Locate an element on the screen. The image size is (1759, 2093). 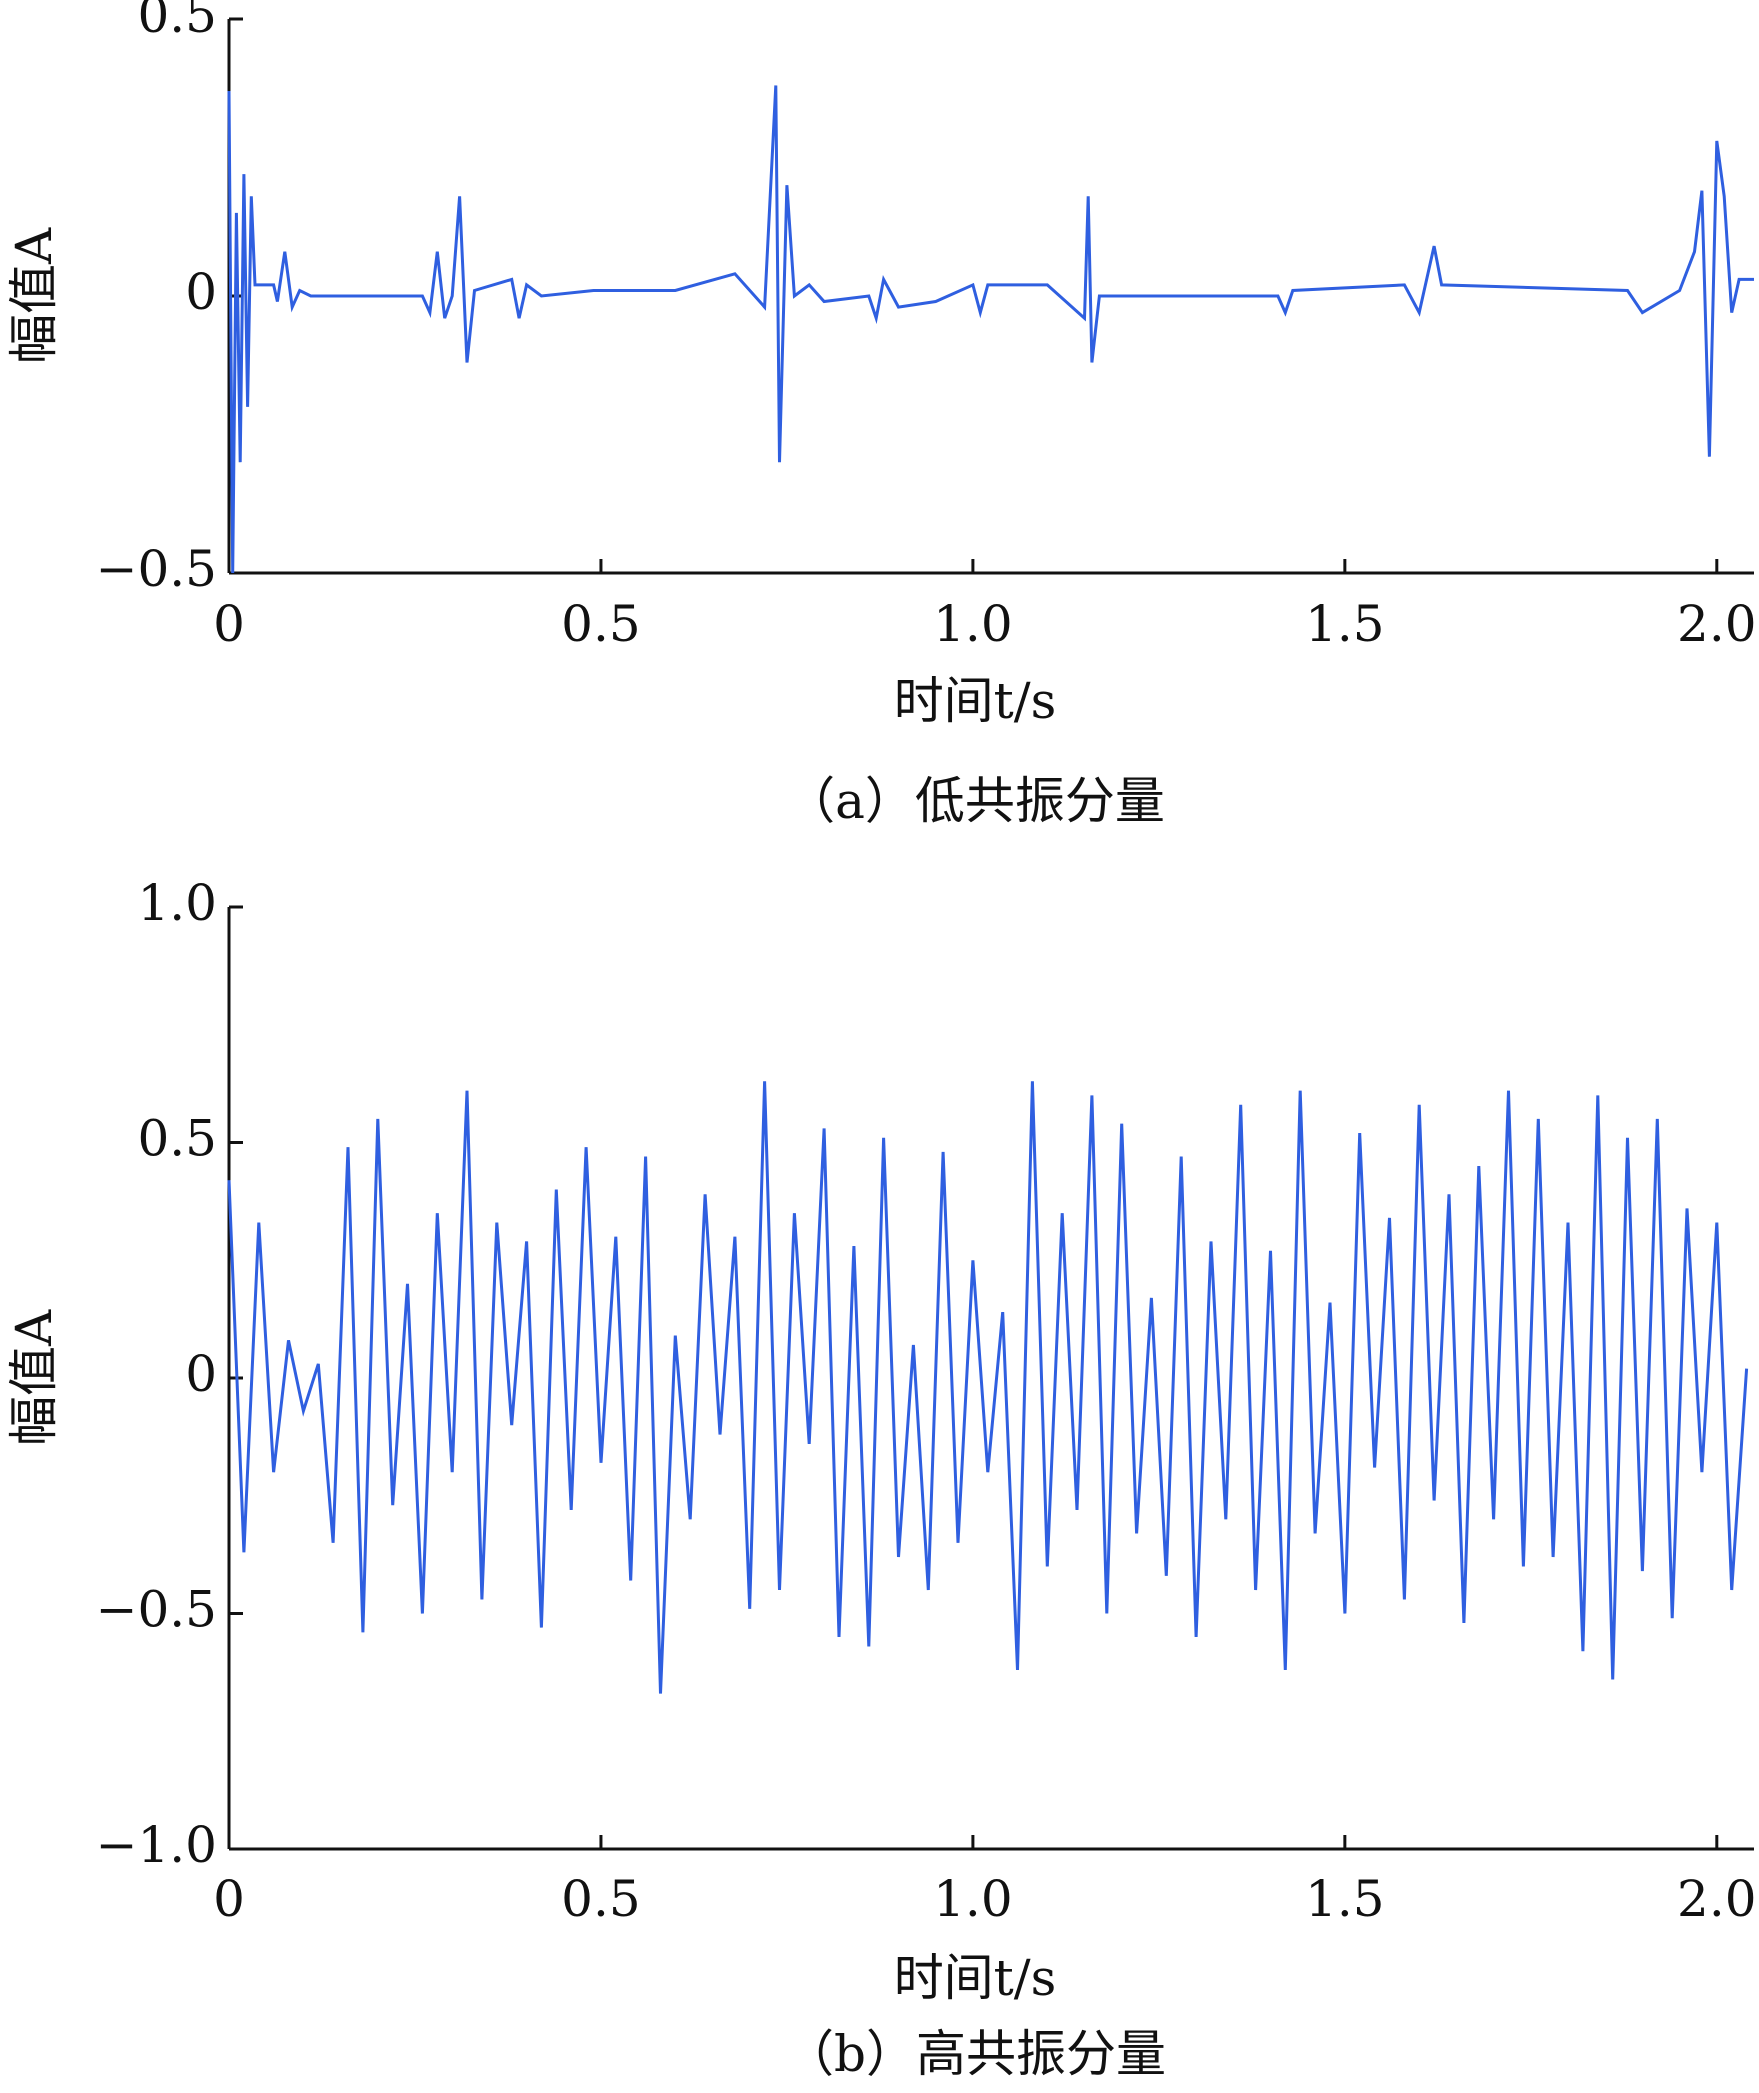
caption: （b）高共振分量 is located at coordinates (975, 2054).